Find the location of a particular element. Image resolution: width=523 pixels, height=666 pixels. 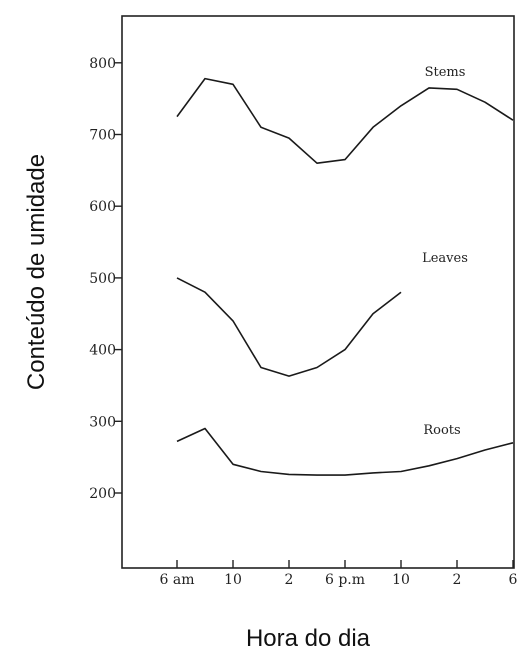

y-tick-label: 700 is located at coordinates (102, 136).